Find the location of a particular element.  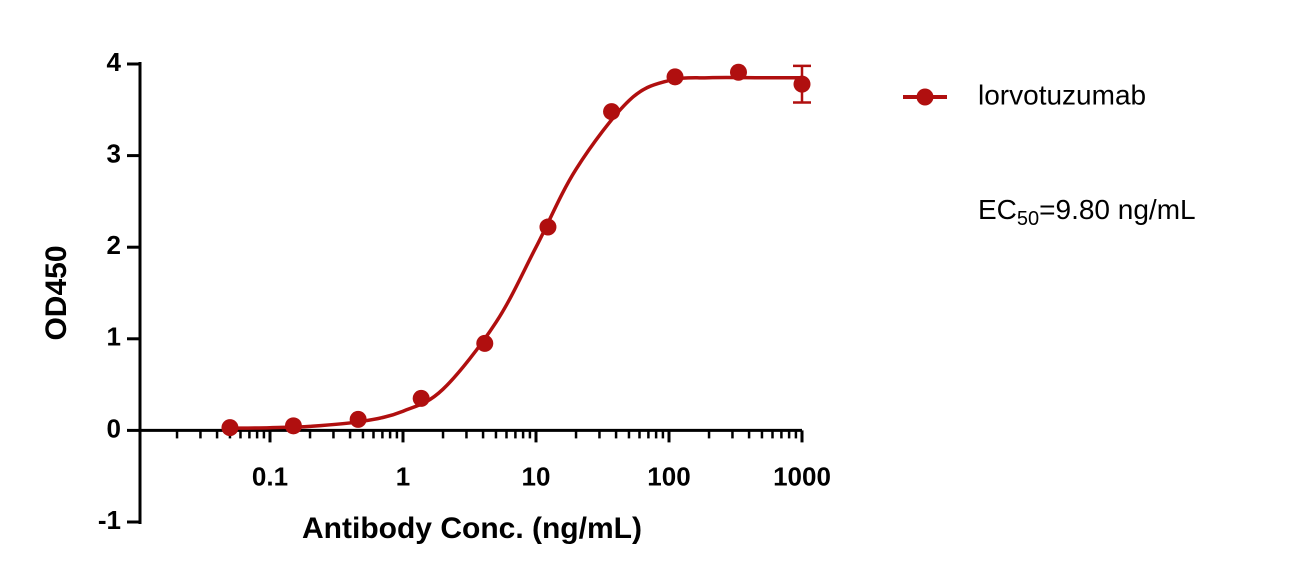

y-tick-label: 1 is located at coordinates (114, 337).